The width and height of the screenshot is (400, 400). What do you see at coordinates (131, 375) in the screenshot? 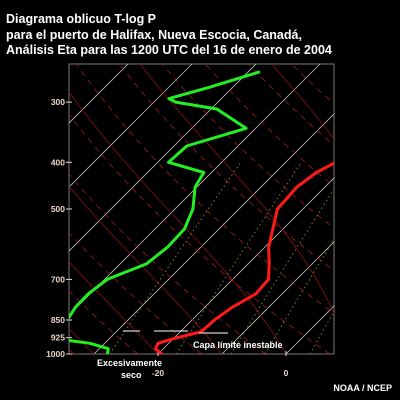
I see `dry-label-line-2: seco` at bounding box center [131, 375].